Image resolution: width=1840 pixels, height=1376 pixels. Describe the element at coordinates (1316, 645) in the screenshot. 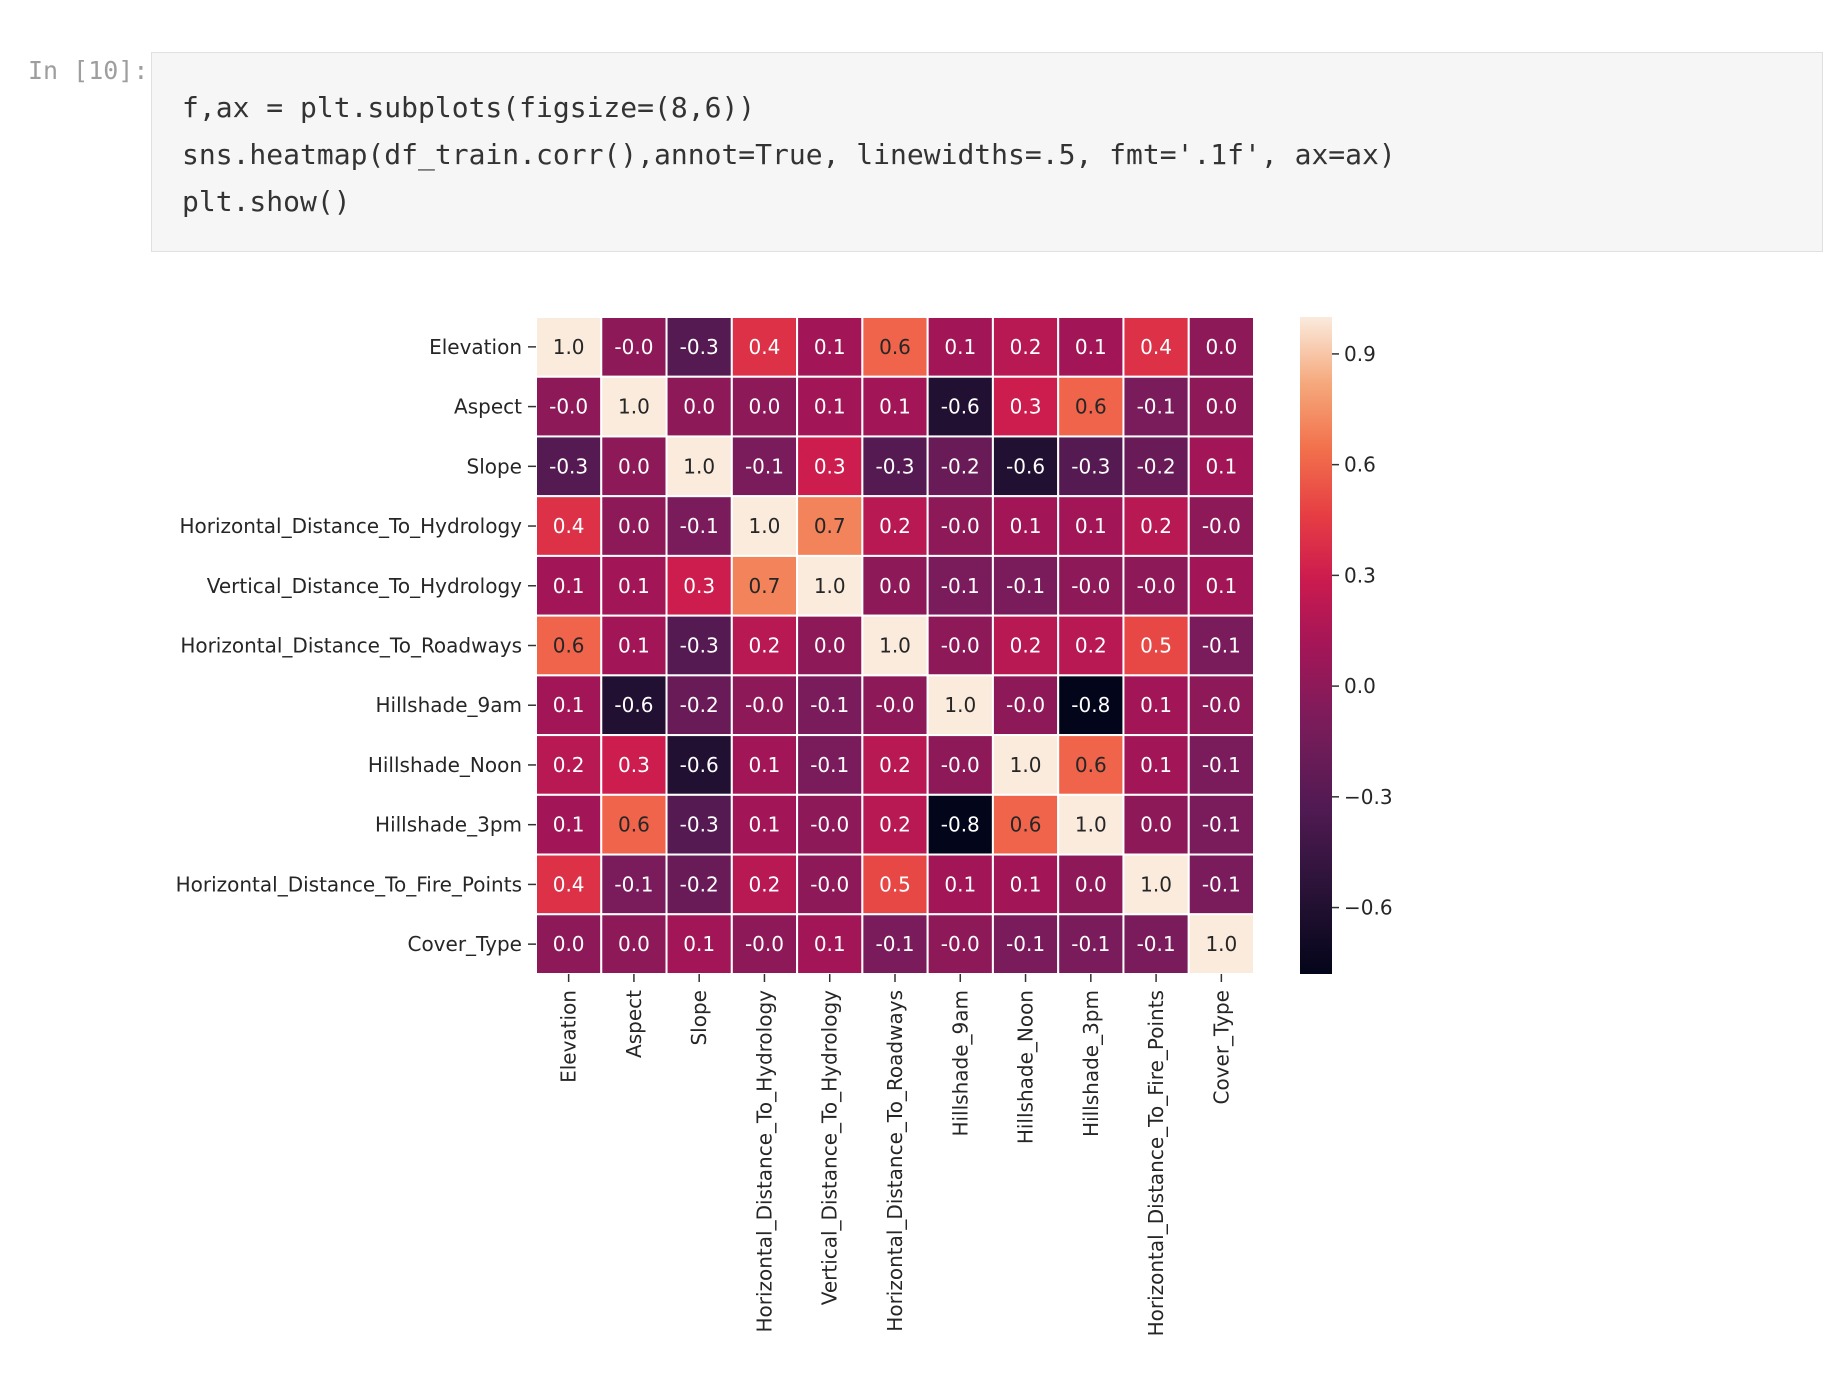

I see `colorbar` at that location.